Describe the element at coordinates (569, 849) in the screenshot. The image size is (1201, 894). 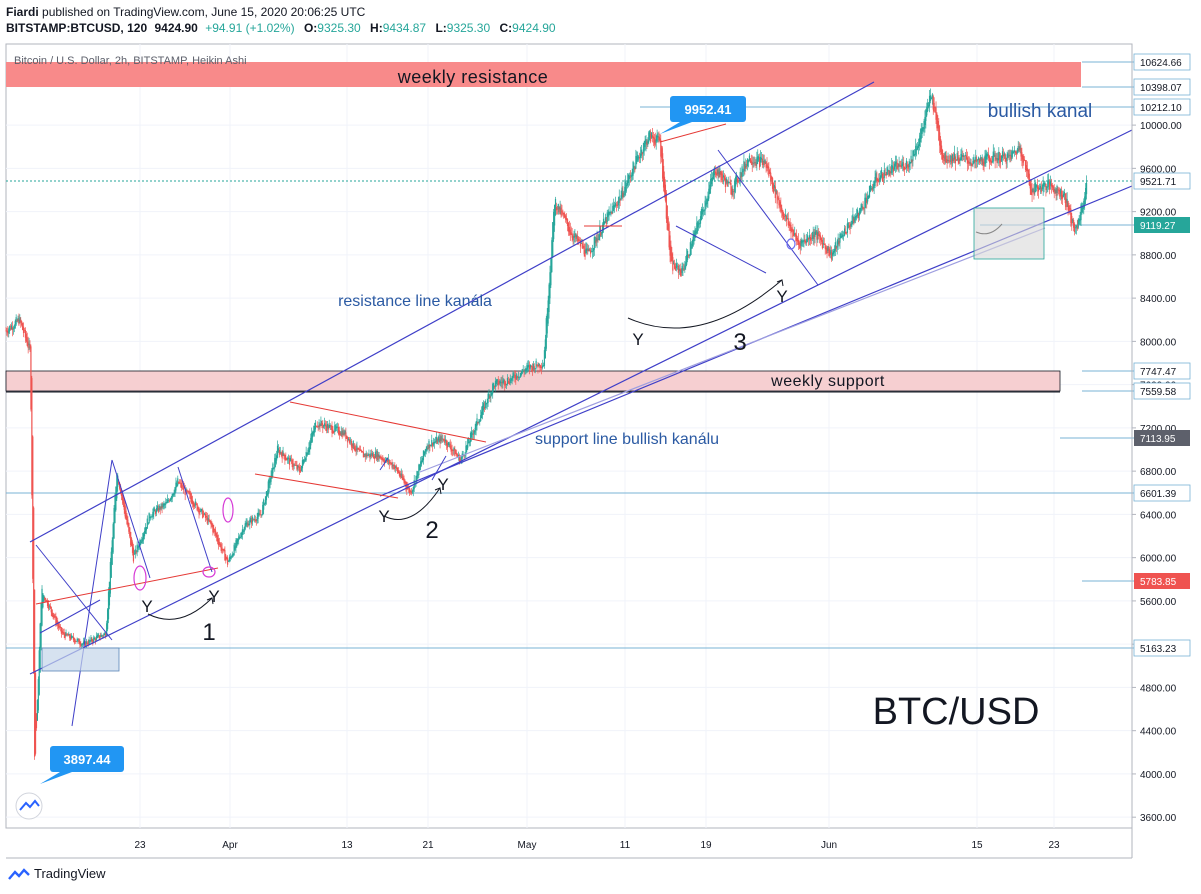
I see `time-axis: 23 Apr 13 21 May 11 19 Jun 15 23` at that location.